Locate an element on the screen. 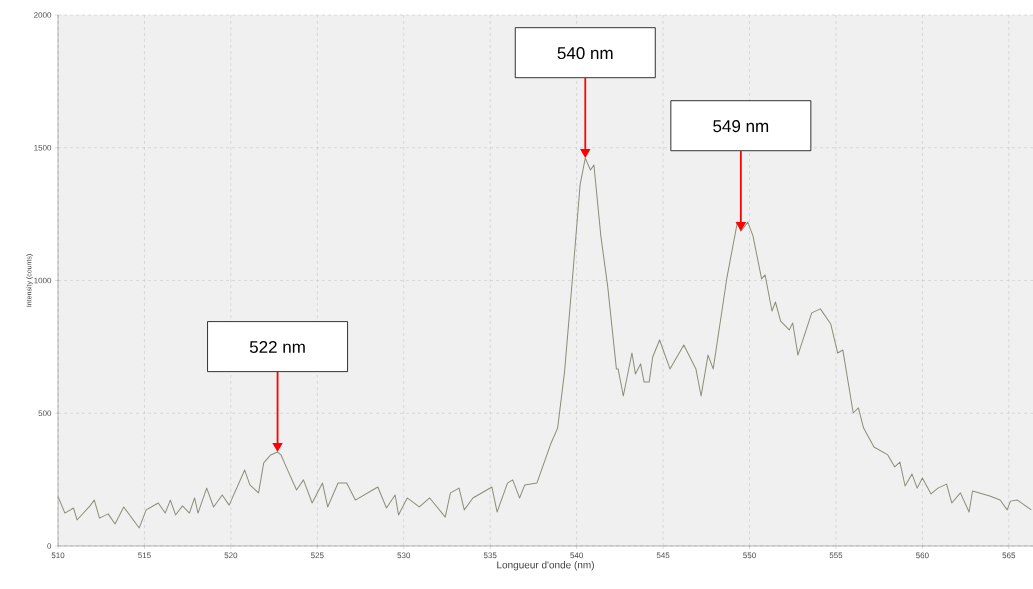  x-tick-label: 545 is located at coordinates (663, 555).